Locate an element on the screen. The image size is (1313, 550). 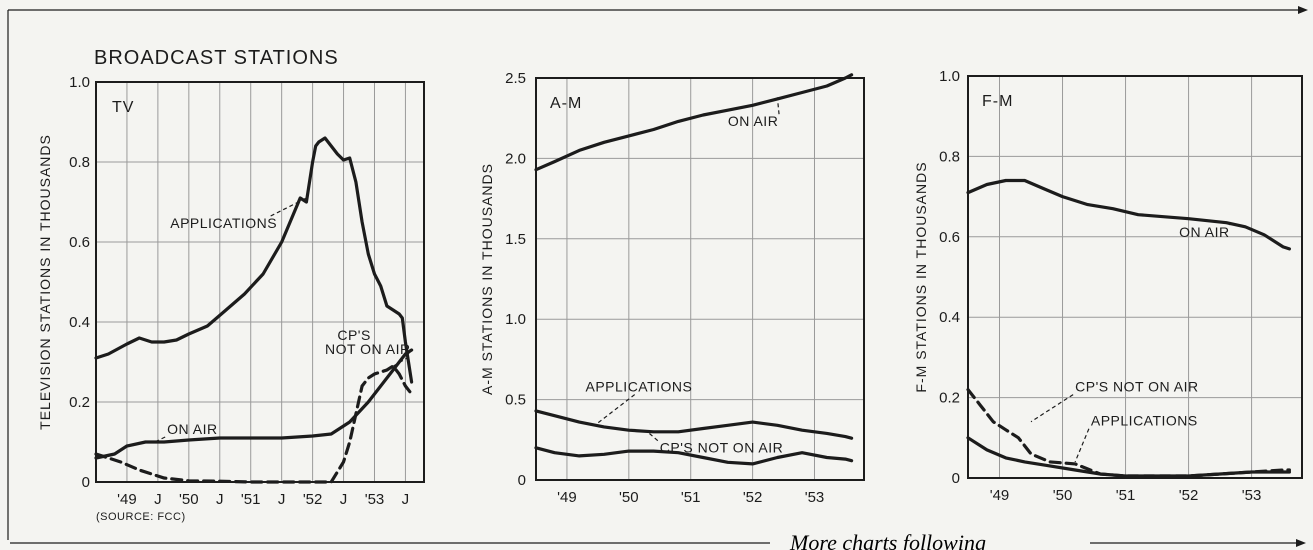
y-axis-title: A-M STATIONS IN THOUSANDS is located at coordinates (487, 279).